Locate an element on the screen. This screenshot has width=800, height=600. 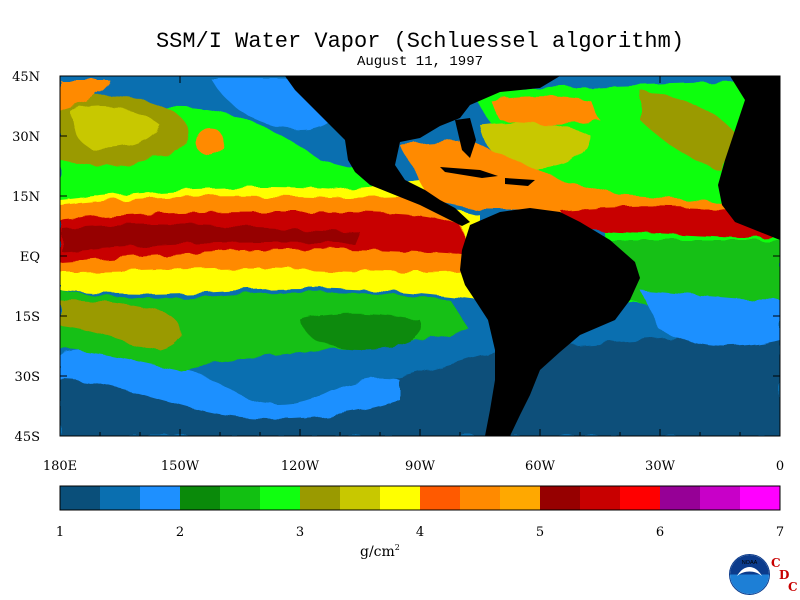
longitude-label: 150W is located at coordinates (180, 466).